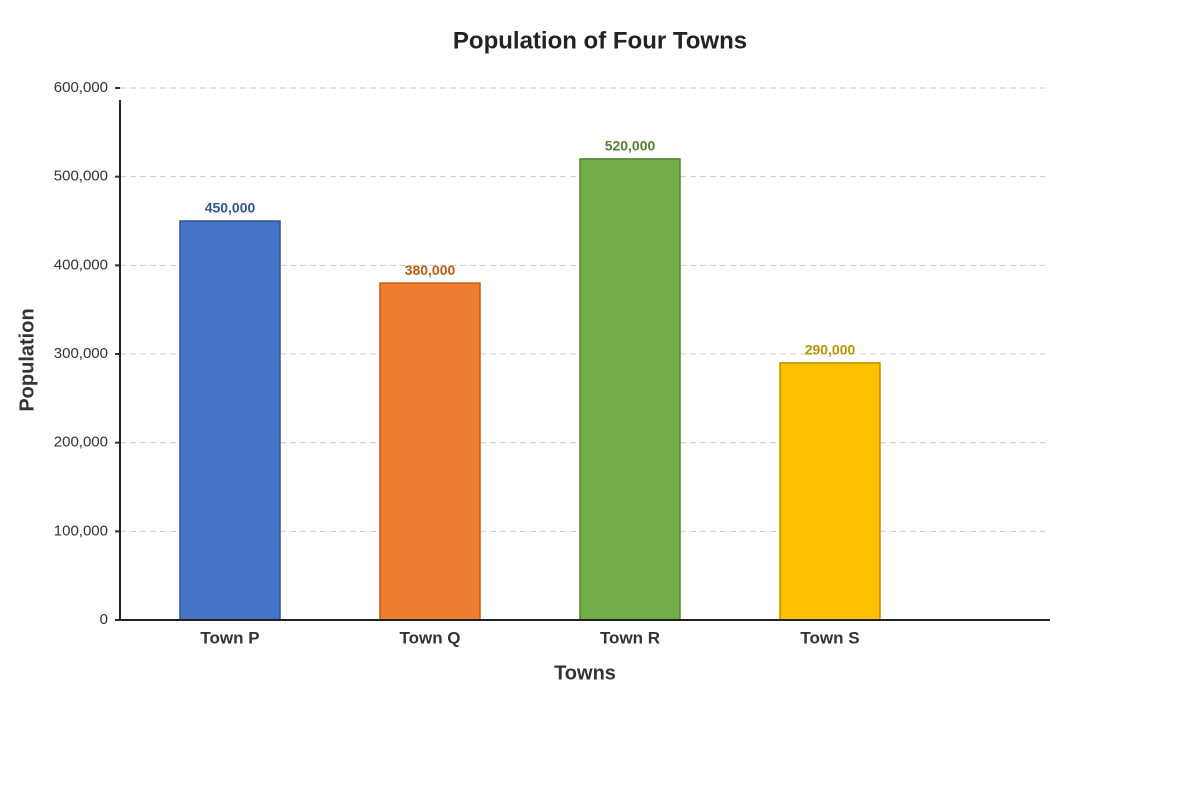 Image resolution: width=1200 pixels, height=800 pixels. I want to click on y-tick-label: 100,000, so click(81, 530).